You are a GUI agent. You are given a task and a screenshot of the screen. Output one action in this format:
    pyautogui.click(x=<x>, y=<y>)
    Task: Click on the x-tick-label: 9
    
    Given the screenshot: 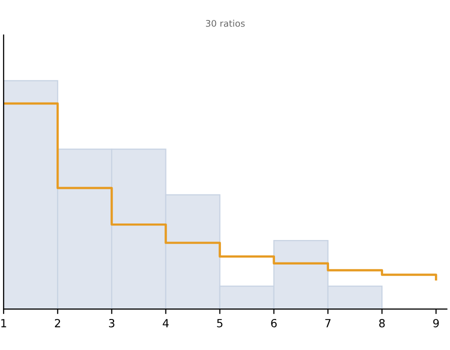 What is the action you would take?
    pyautogui.click(x=436, y=323)
    